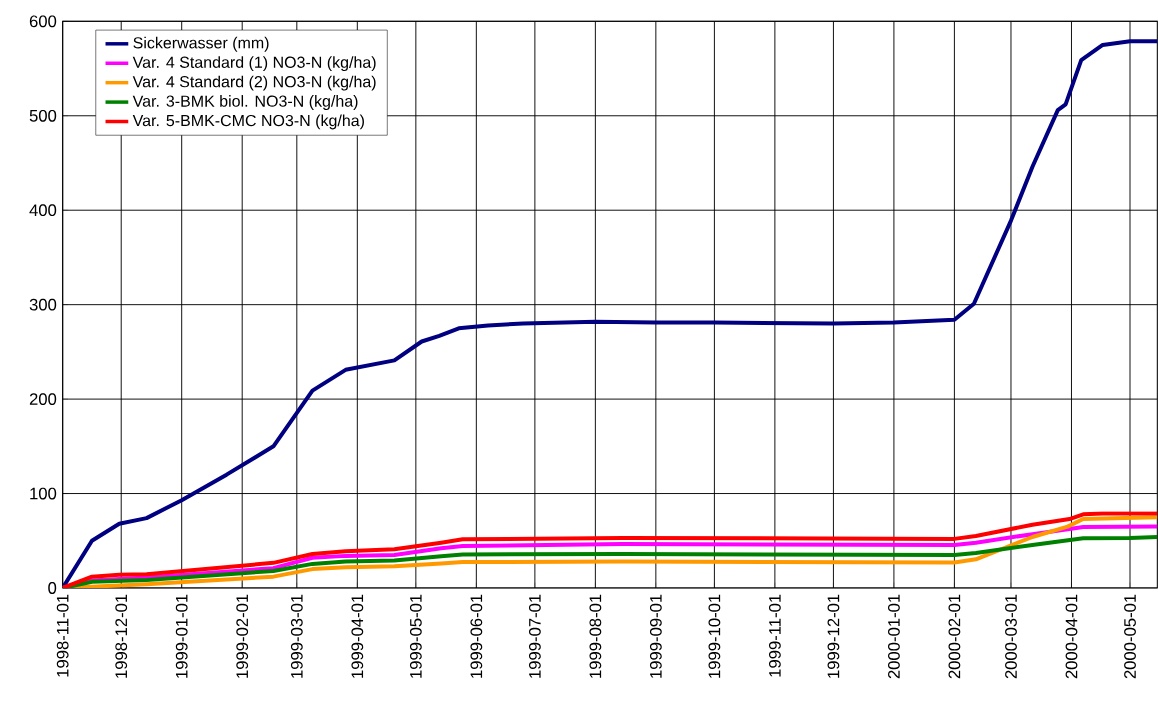 The height and width of the screenshot is (714, 1158). What do you see at coordinates (242, 636) in the screenshot?
I see `x-tick-label: 1999-02-01` at bounding box center [242, 636].